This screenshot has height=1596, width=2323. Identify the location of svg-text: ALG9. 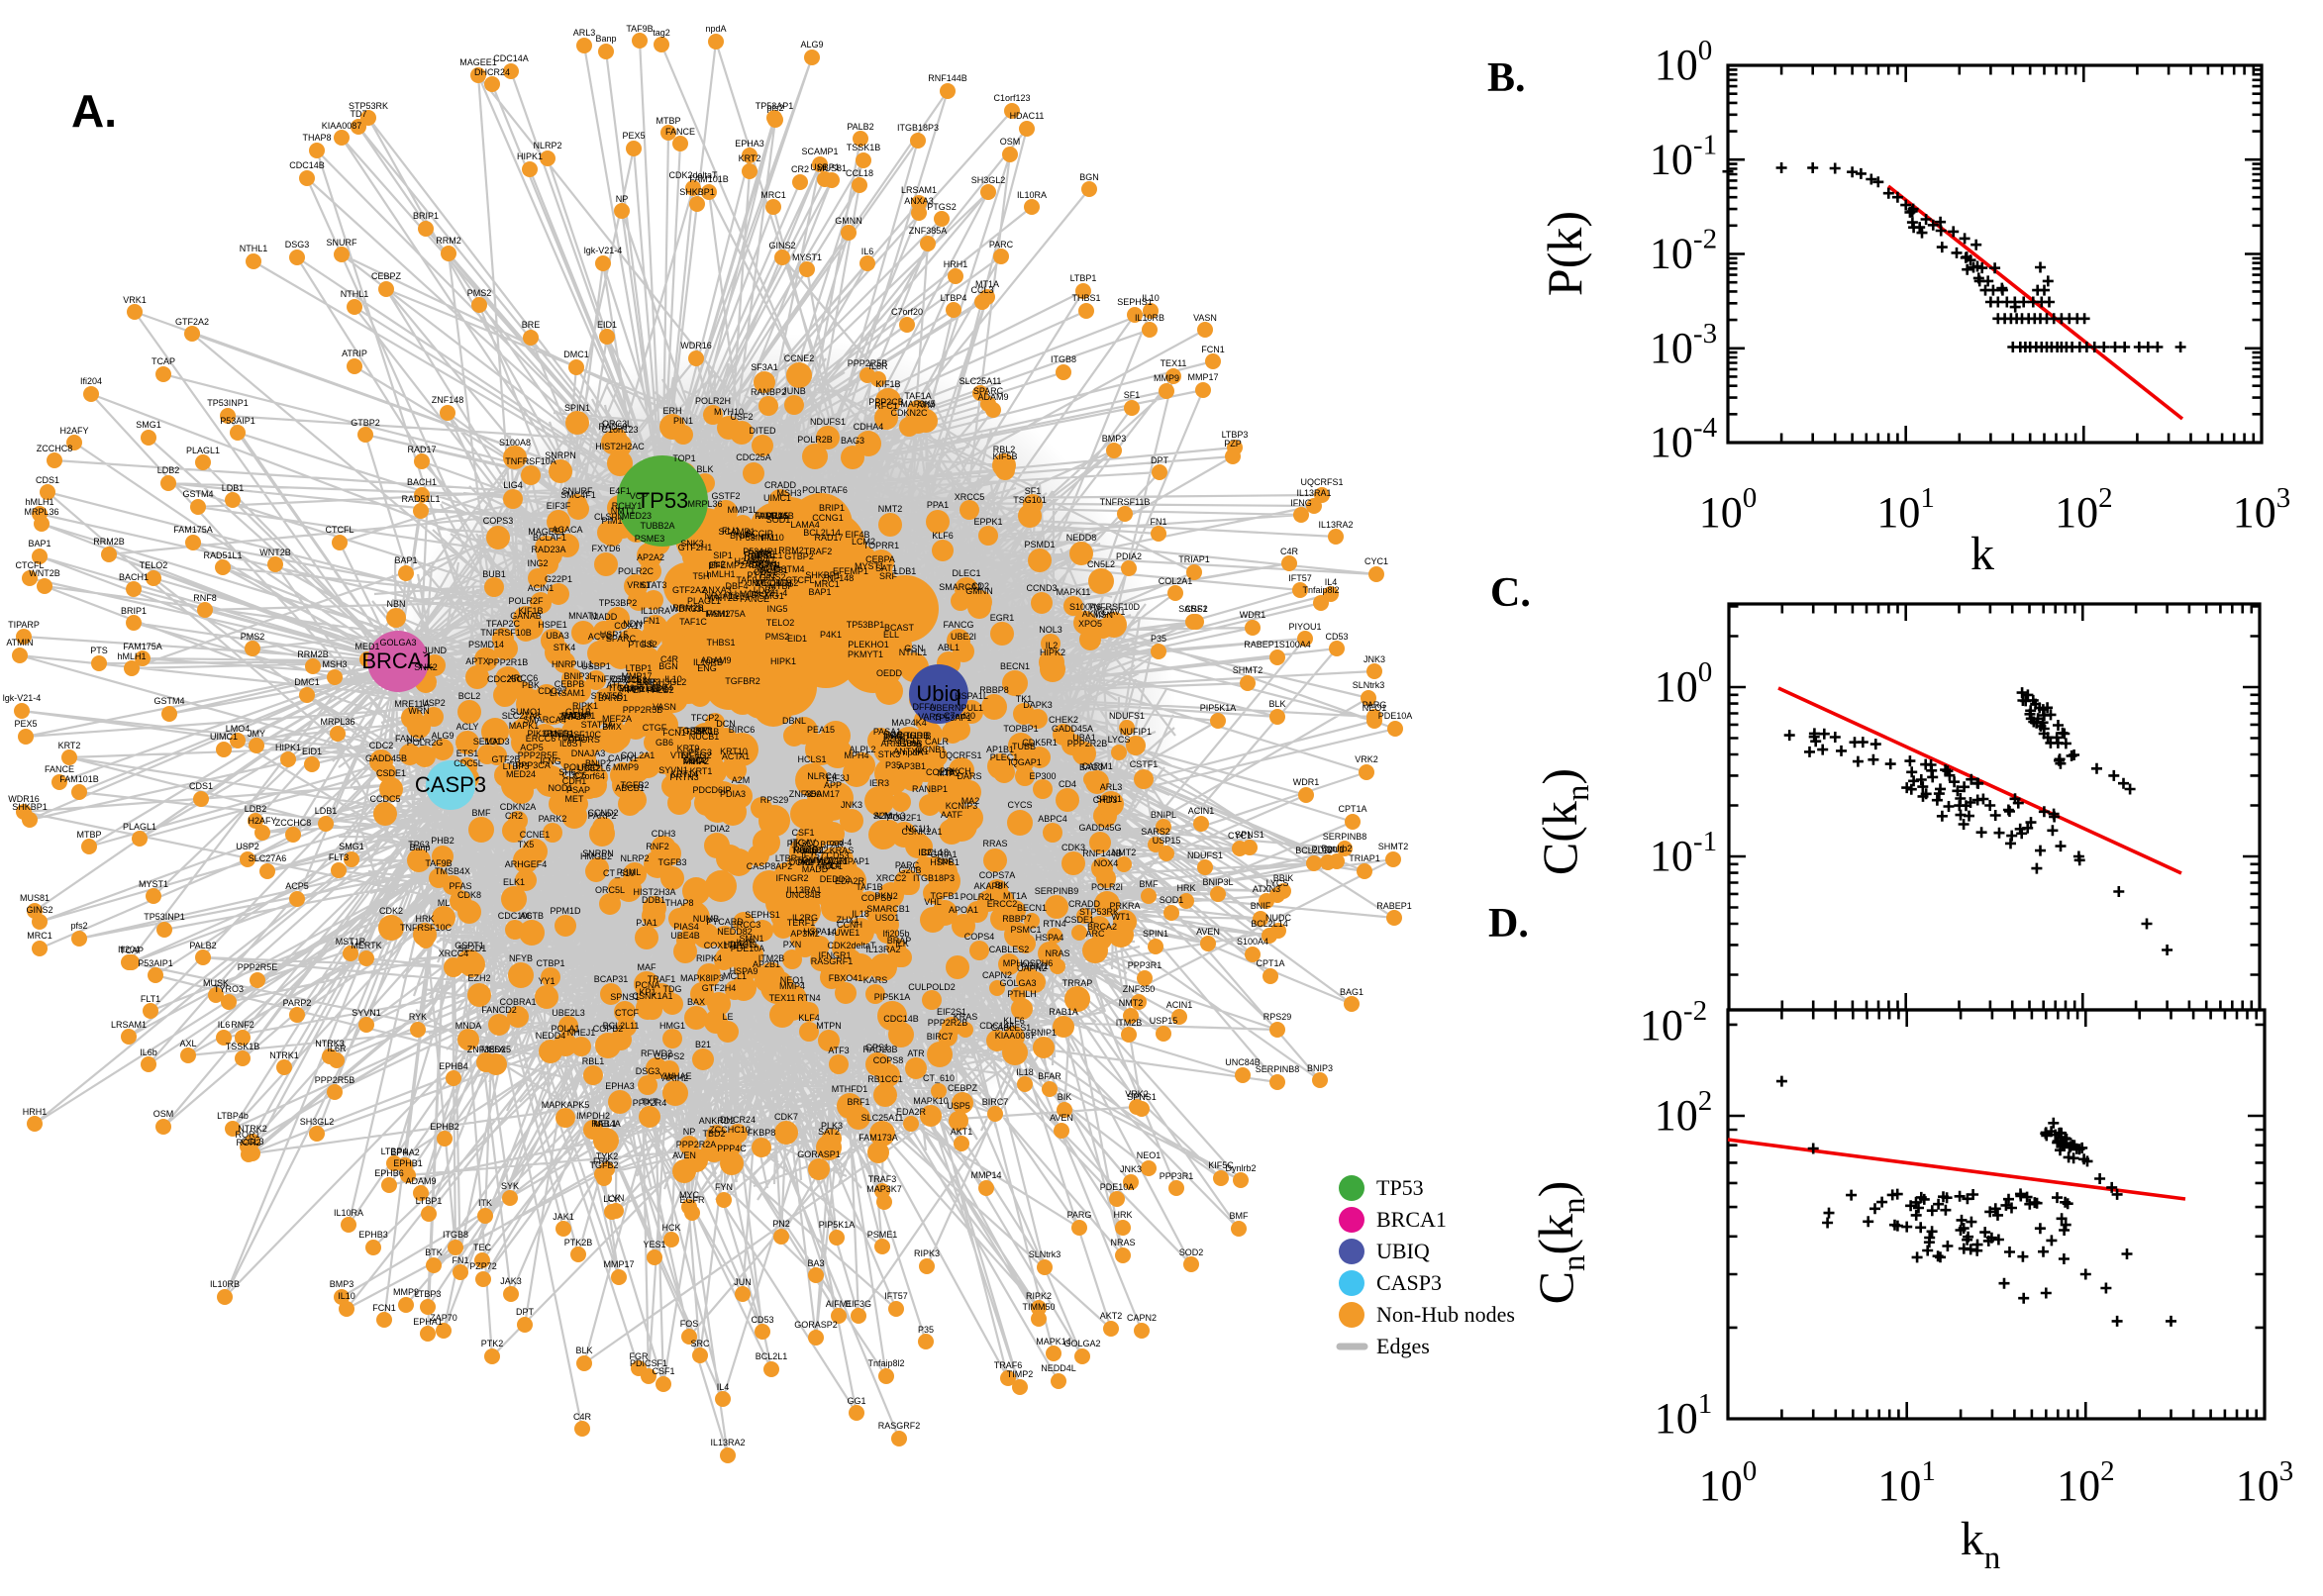
(443, 736).